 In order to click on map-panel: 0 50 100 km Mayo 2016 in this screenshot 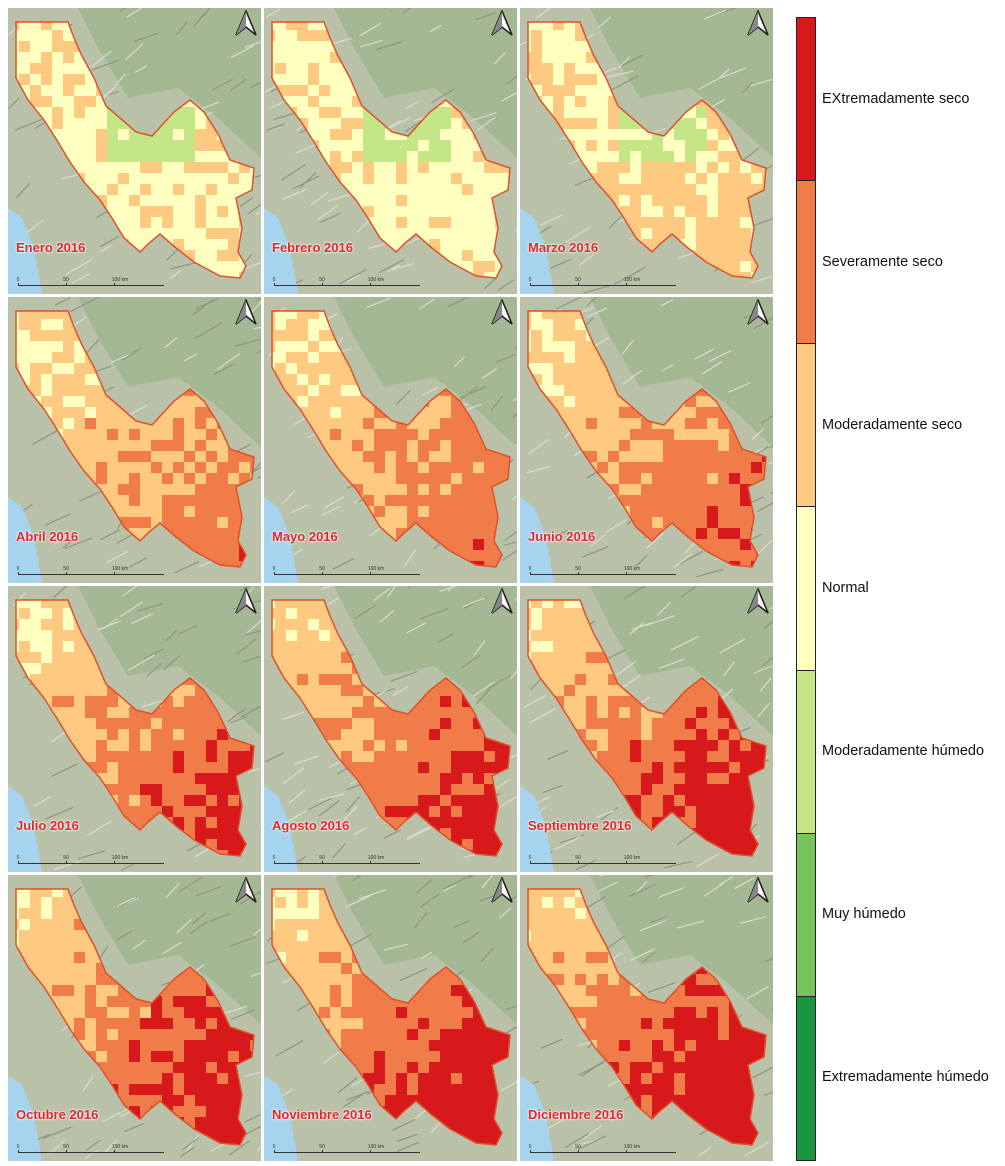, I will do `click(390, 440)`.